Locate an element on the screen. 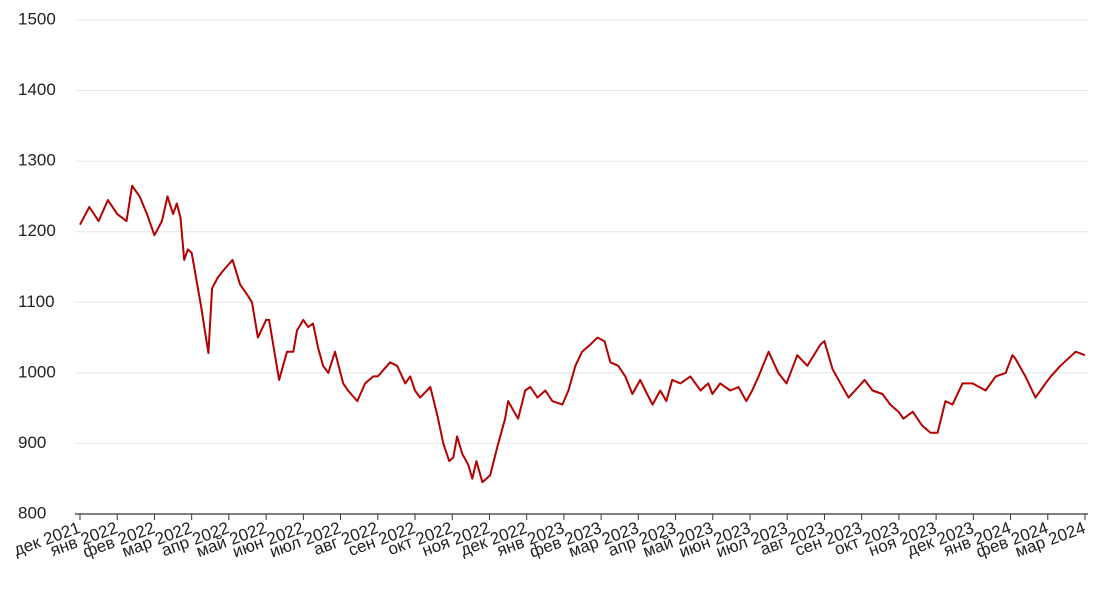  y-tick-label: 1200 is located at coordinates (37, 230).